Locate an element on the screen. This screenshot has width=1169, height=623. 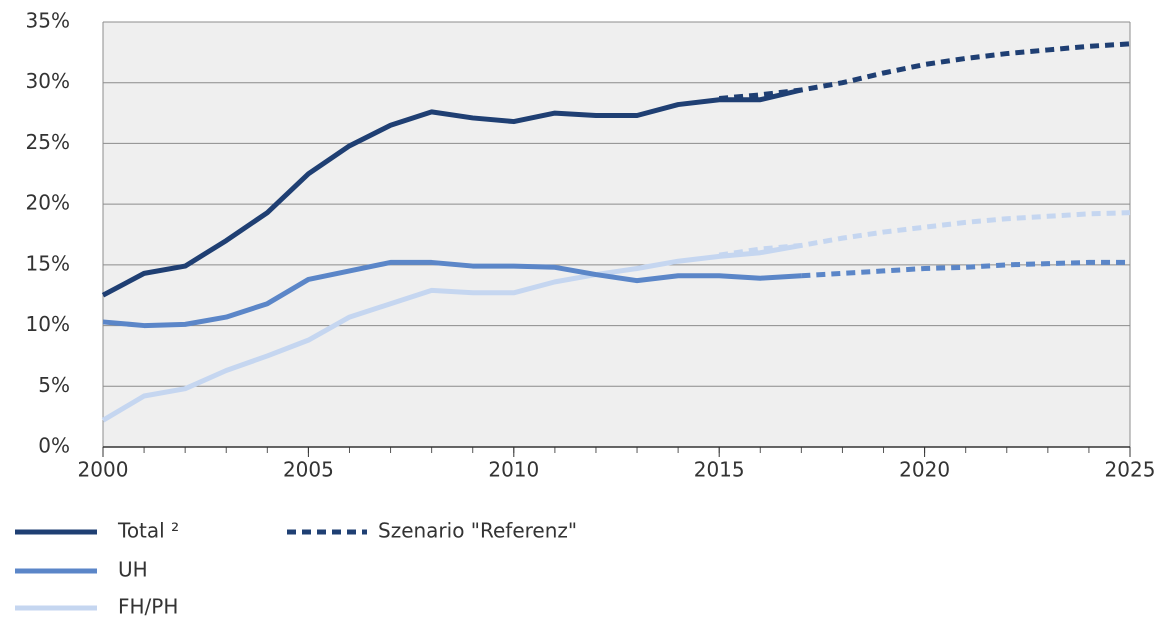
y-tick-label: 35% is located at coordinates (48, 21).